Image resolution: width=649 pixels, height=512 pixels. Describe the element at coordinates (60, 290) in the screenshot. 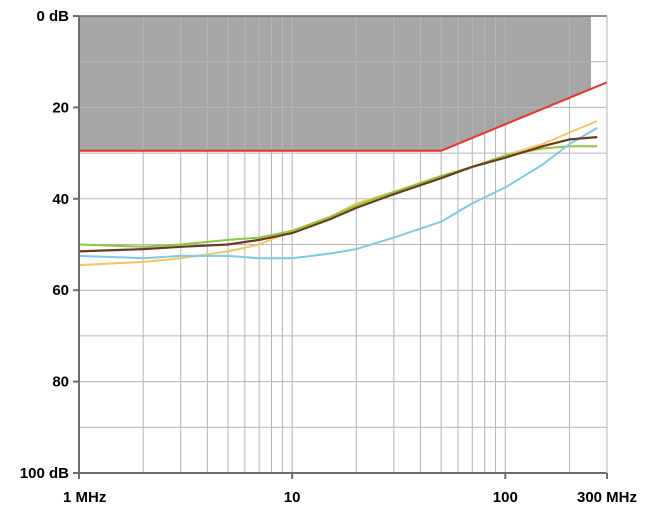

I see `y-tick-label: 60` at that location.